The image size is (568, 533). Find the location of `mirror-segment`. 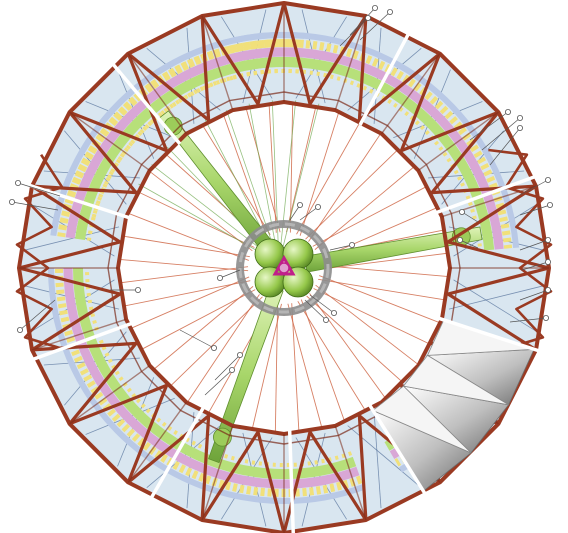

mirror-segment is located at coordinates (453, 405).